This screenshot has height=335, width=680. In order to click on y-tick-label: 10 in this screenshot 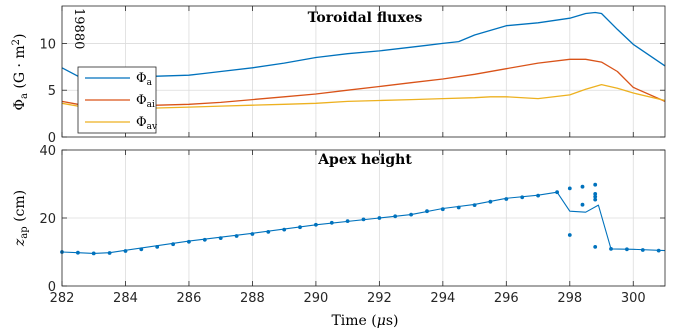, I will do `click(47, 44)`.